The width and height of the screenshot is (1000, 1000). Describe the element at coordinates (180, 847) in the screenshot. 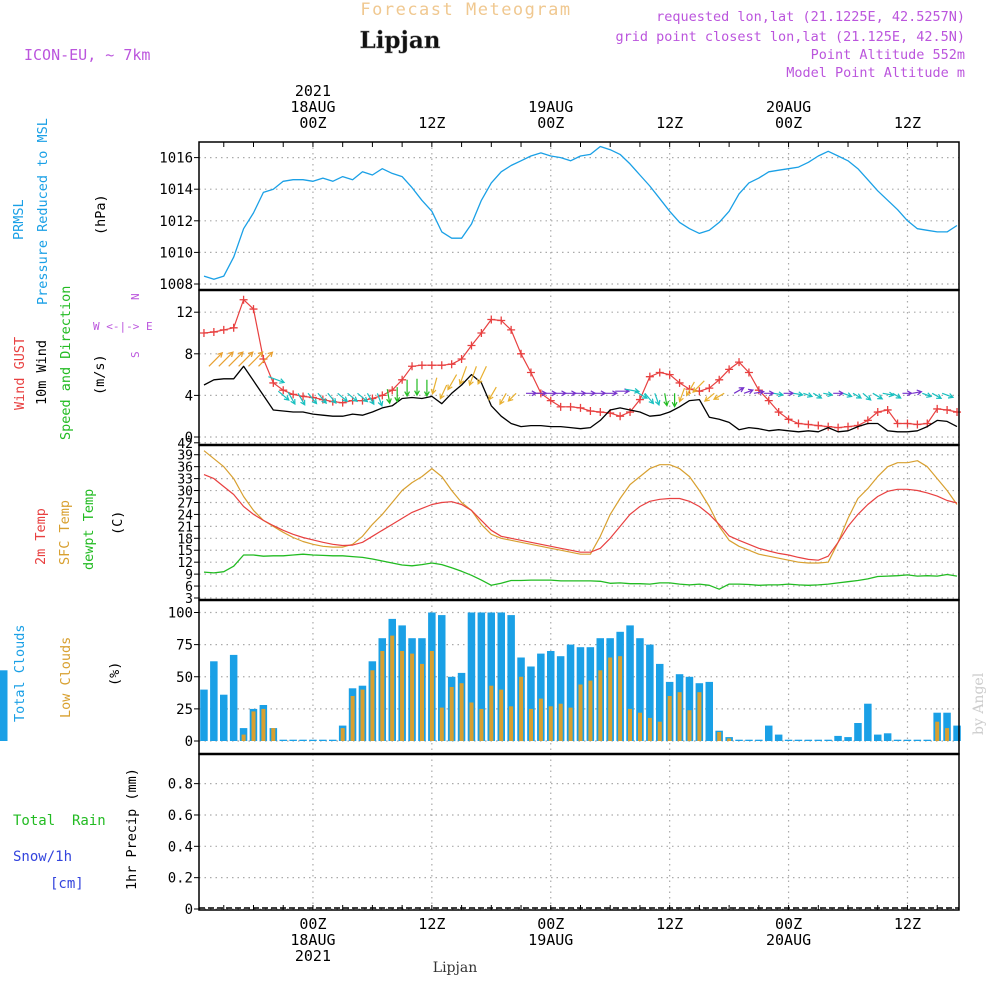

I see `y-tick-label: 0.4` at that location.